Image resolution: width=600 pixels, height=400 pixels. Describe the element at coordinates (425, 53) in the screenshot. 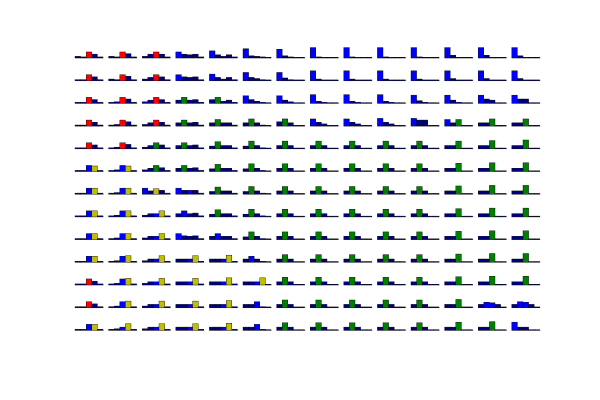

I see `cell-r0-c10` at that location.